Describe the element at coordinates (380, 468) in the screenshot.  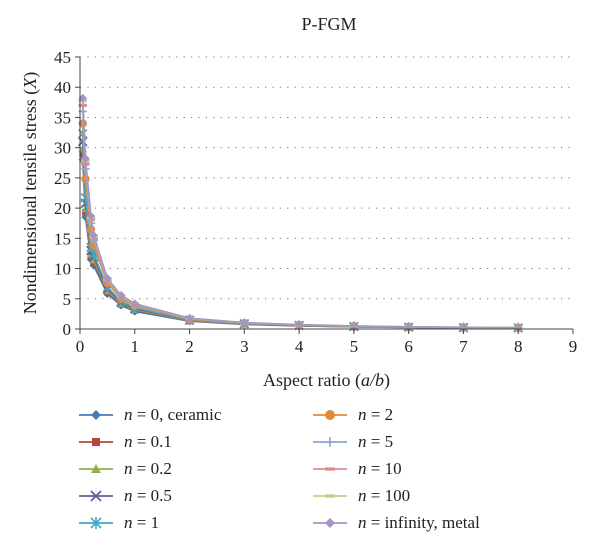
I see `legend-label: n = 10` at that location.